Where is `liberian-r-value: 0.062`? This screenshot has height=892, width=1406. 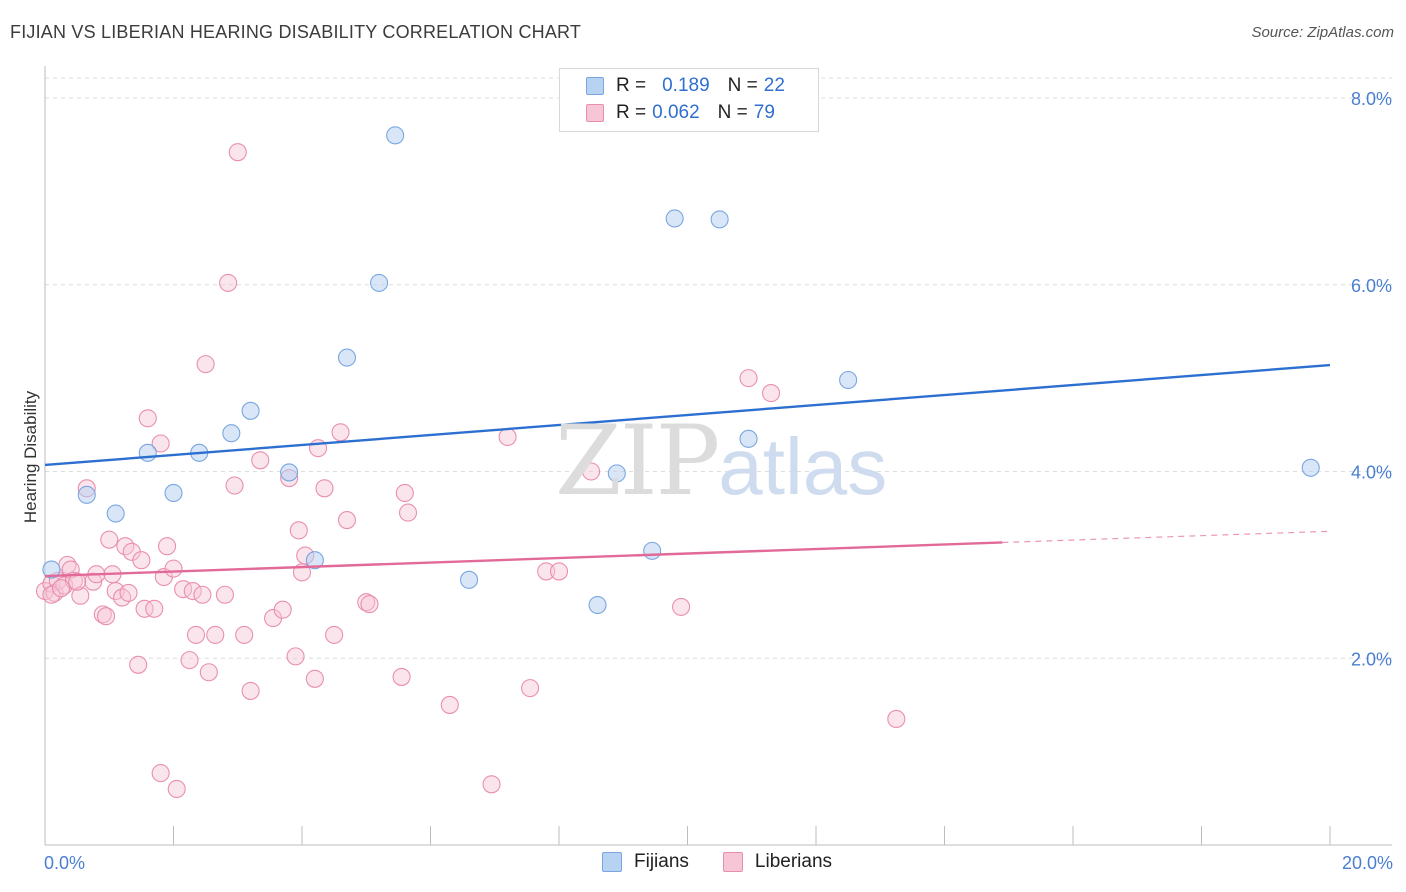
liberian-r-value: 0.062 is located at coordinates (676, 112).